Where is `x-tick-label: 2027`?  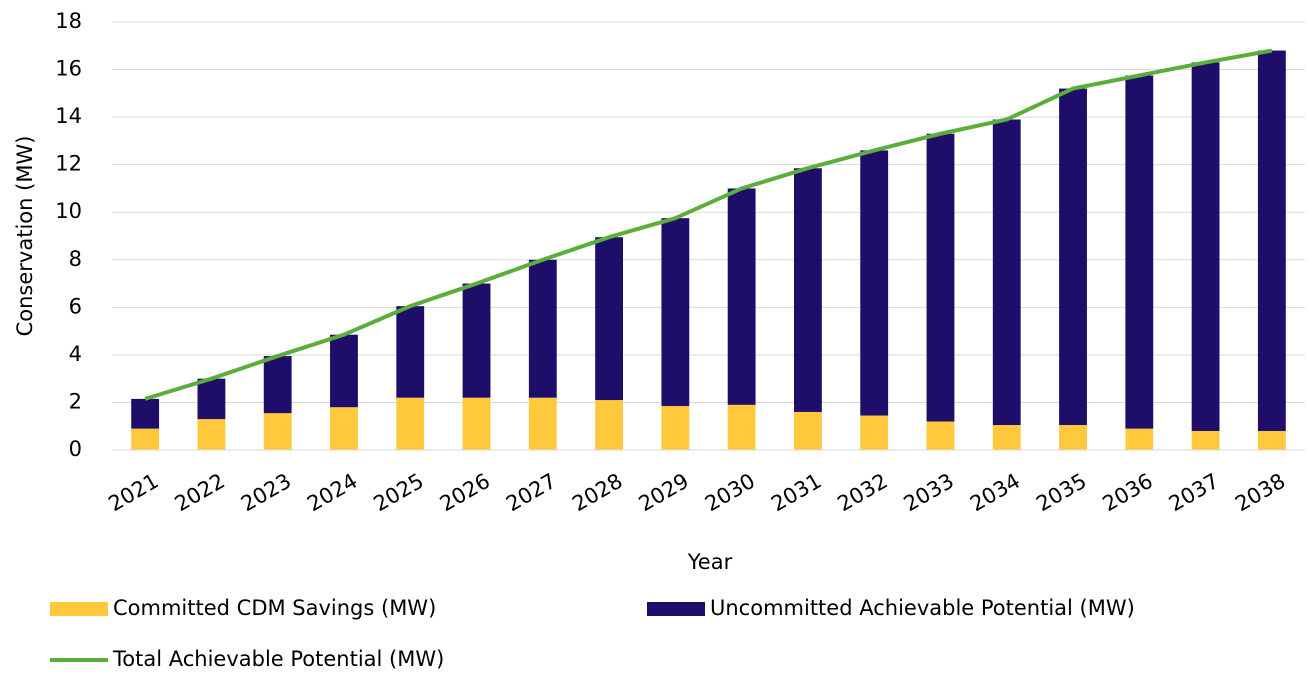
x-tick-label: 2027 is located at coordinates (531, 493).